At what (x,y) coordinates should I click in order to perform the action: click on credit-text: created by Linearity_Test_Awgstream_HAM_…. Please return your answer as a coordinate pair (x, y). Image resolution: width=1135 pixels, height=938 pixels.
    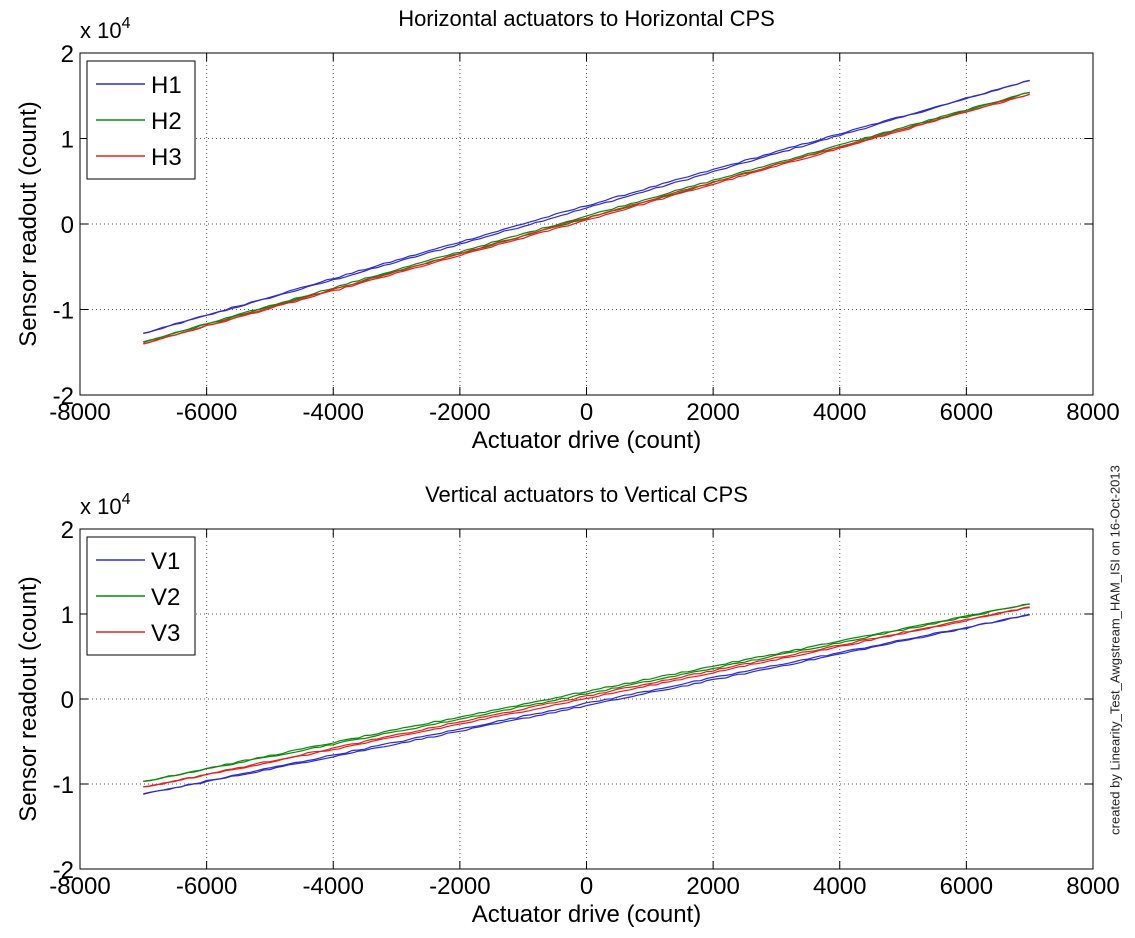
    Looking at the image, I should click on (1115, 650).